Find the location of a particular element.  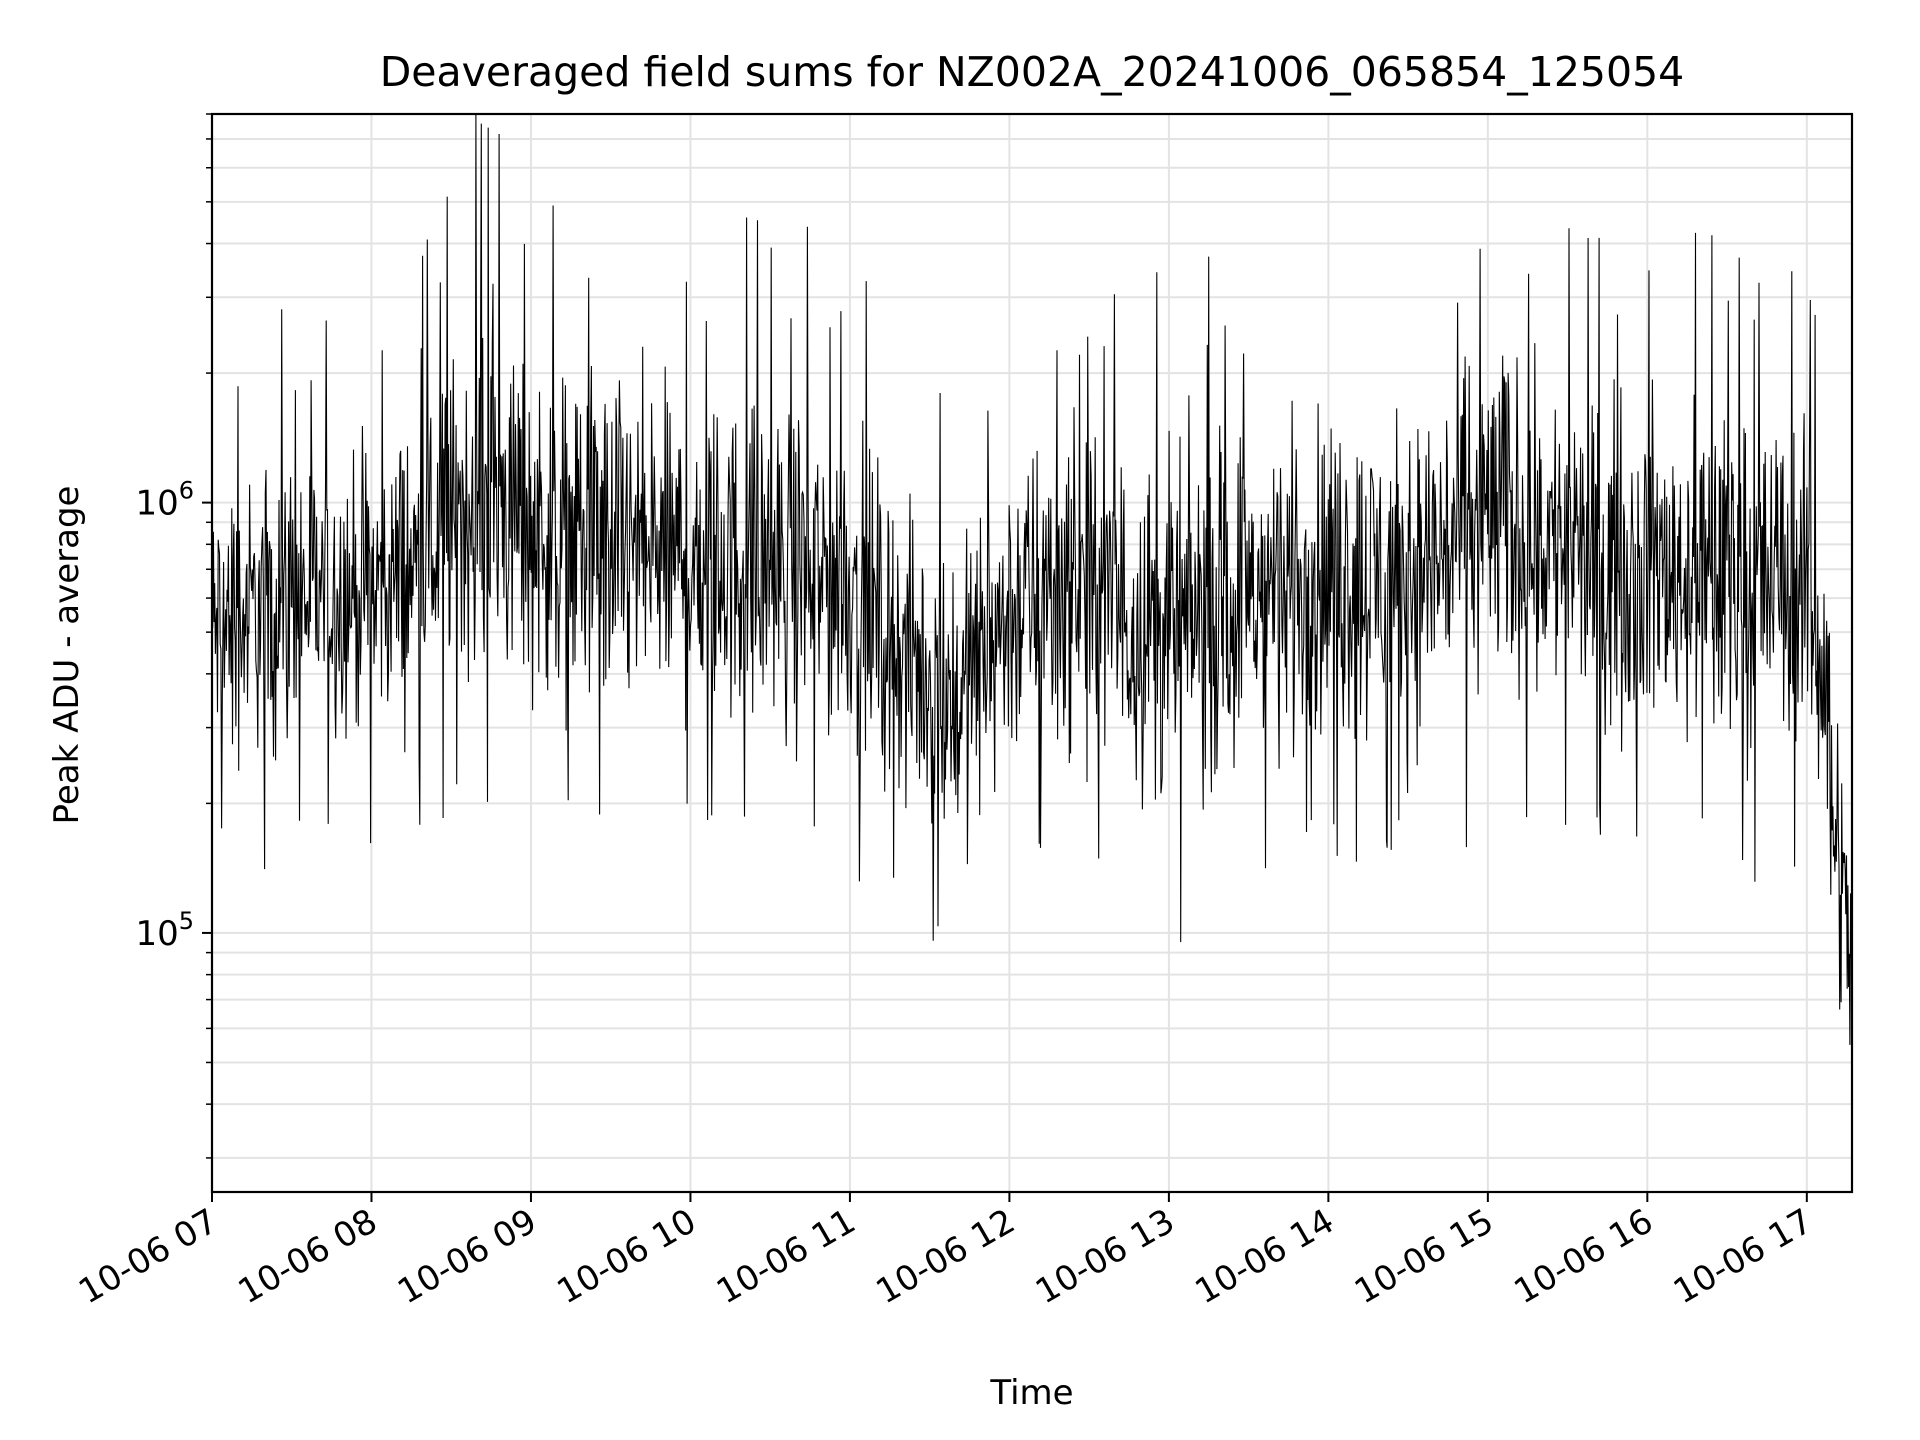

y-tick-label: 10⁶ is located at coordinates (164, 500).